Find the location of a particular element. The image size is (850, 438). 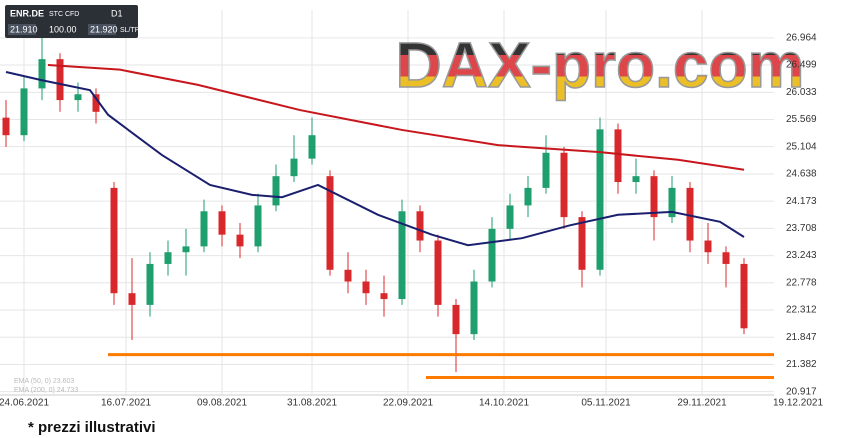

x-tick-label: 09.08.2021 is located at coordinates (222, 403).